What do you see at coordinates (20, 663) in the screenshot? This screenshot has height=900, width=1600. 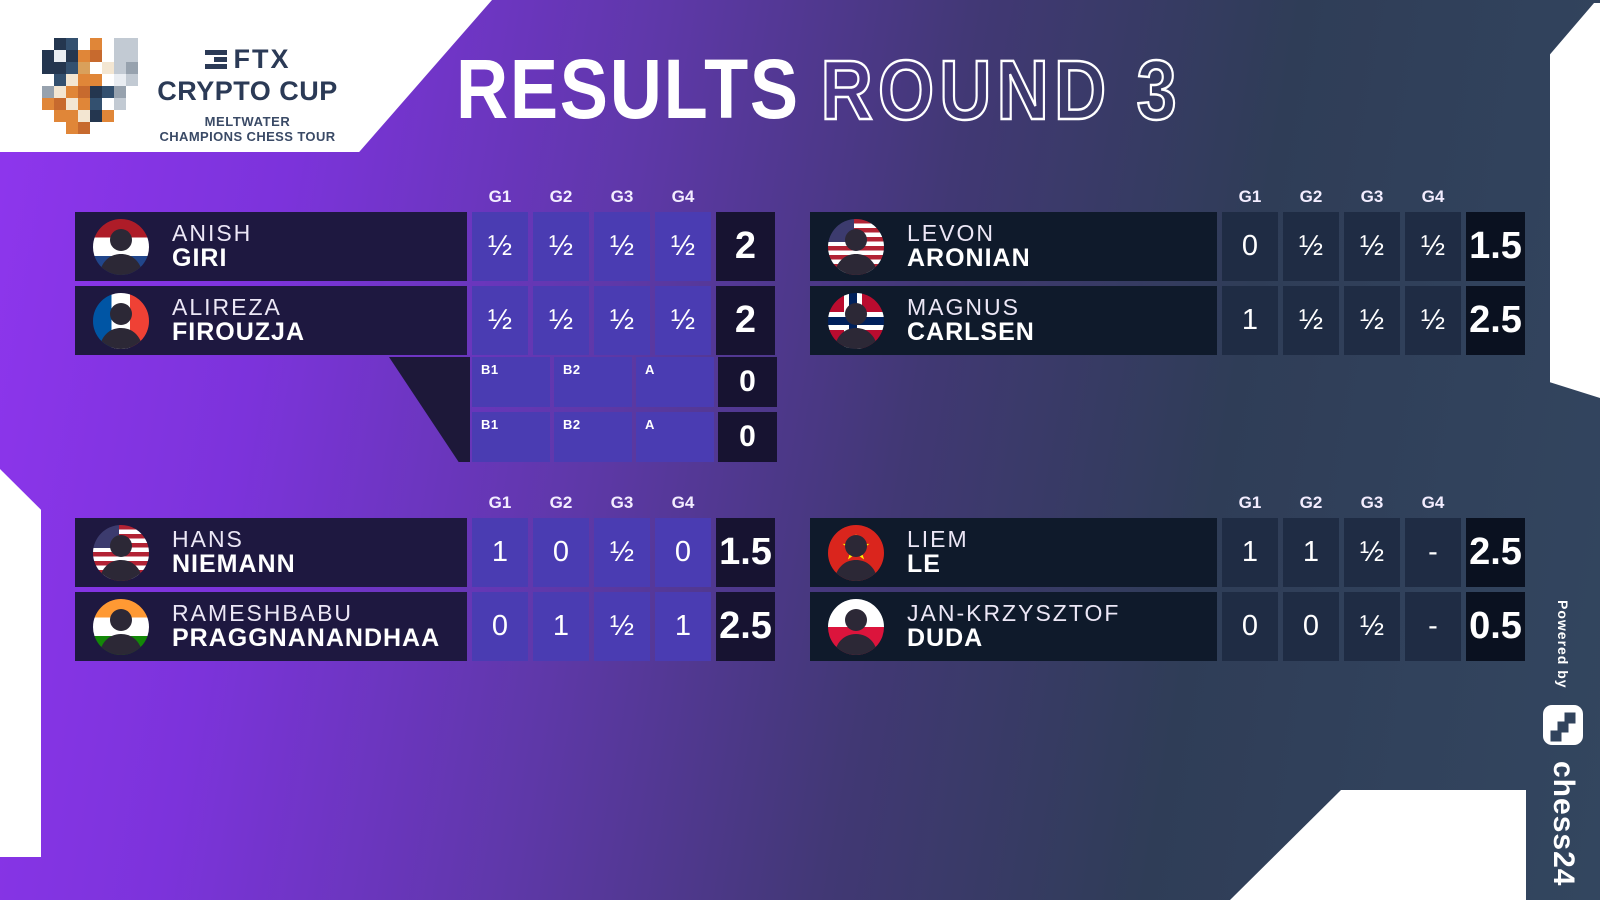 I see `left-accent-bar` at bounding box center [20, 663].